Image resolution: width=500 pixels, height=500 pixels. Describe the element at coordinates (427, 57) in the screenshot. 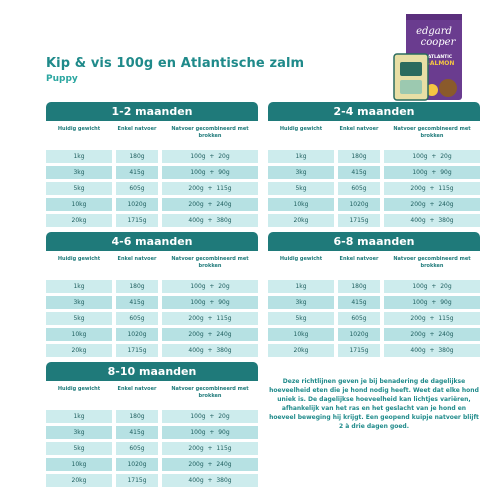

I see `product-image: edgard cooper ATLANTIC SALMON` at that location.